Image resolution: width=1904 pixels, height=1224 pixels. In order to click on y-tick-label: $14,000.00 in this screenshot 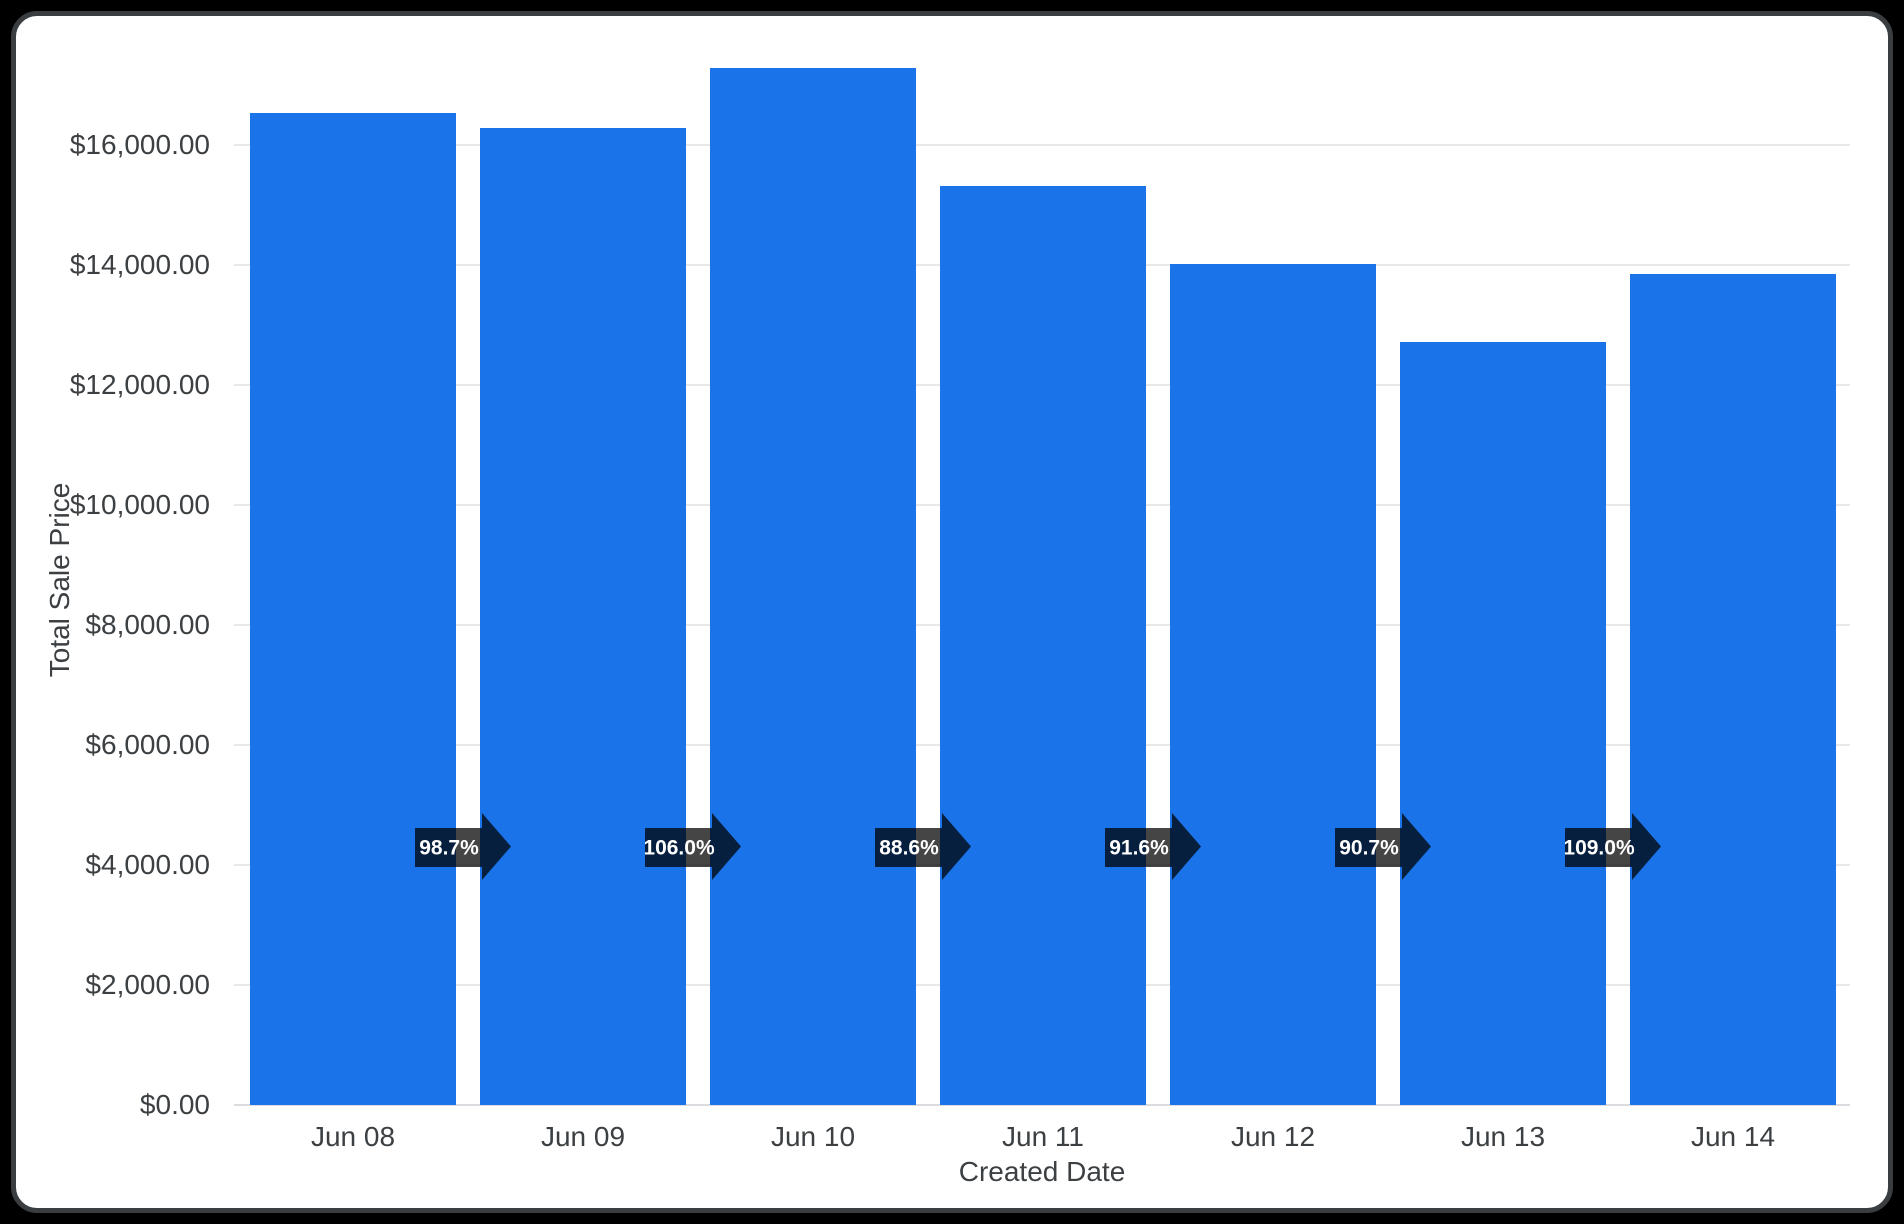, I will do `click(139, 264)`.